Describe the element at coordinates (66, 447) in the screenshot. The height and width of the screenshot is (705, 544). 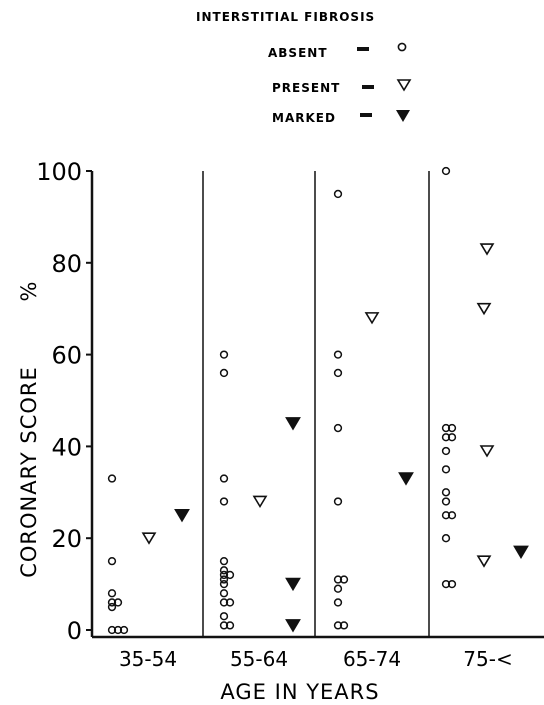
I see `y-tick-label: 40` at that location.